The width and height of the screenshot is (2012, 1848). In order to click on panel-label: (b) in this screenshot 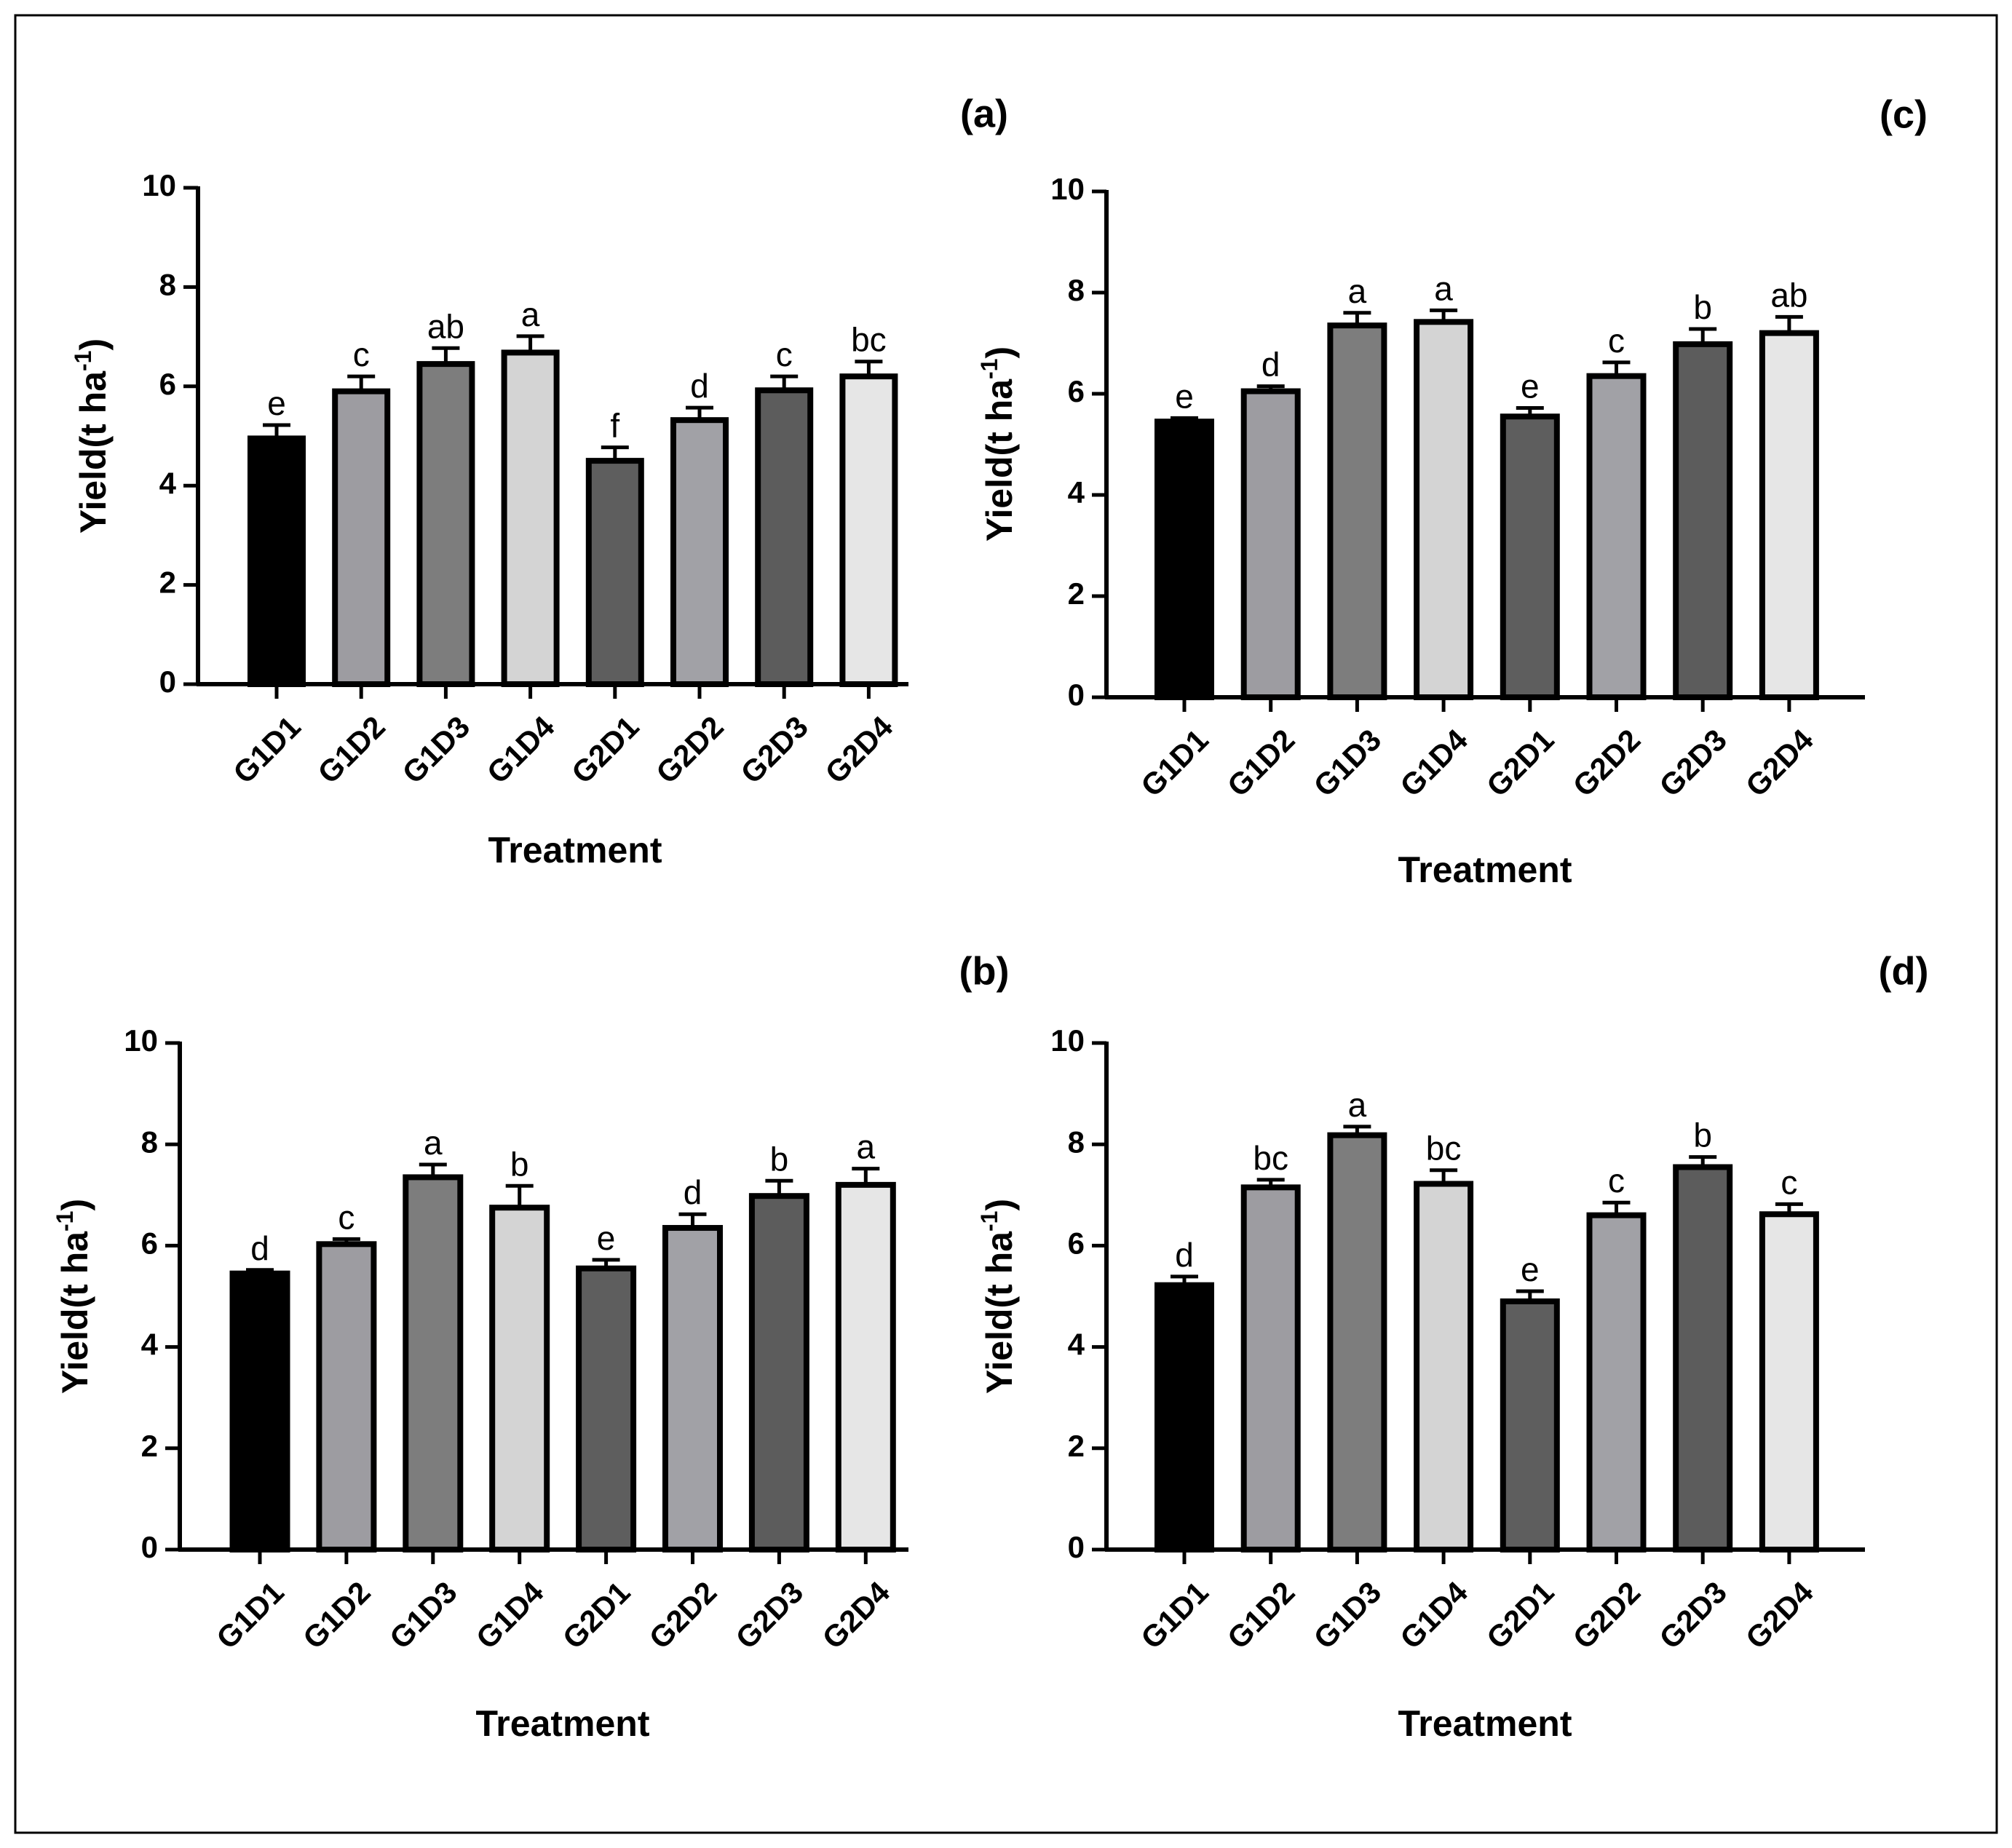, I will do `click(984, 971)`.